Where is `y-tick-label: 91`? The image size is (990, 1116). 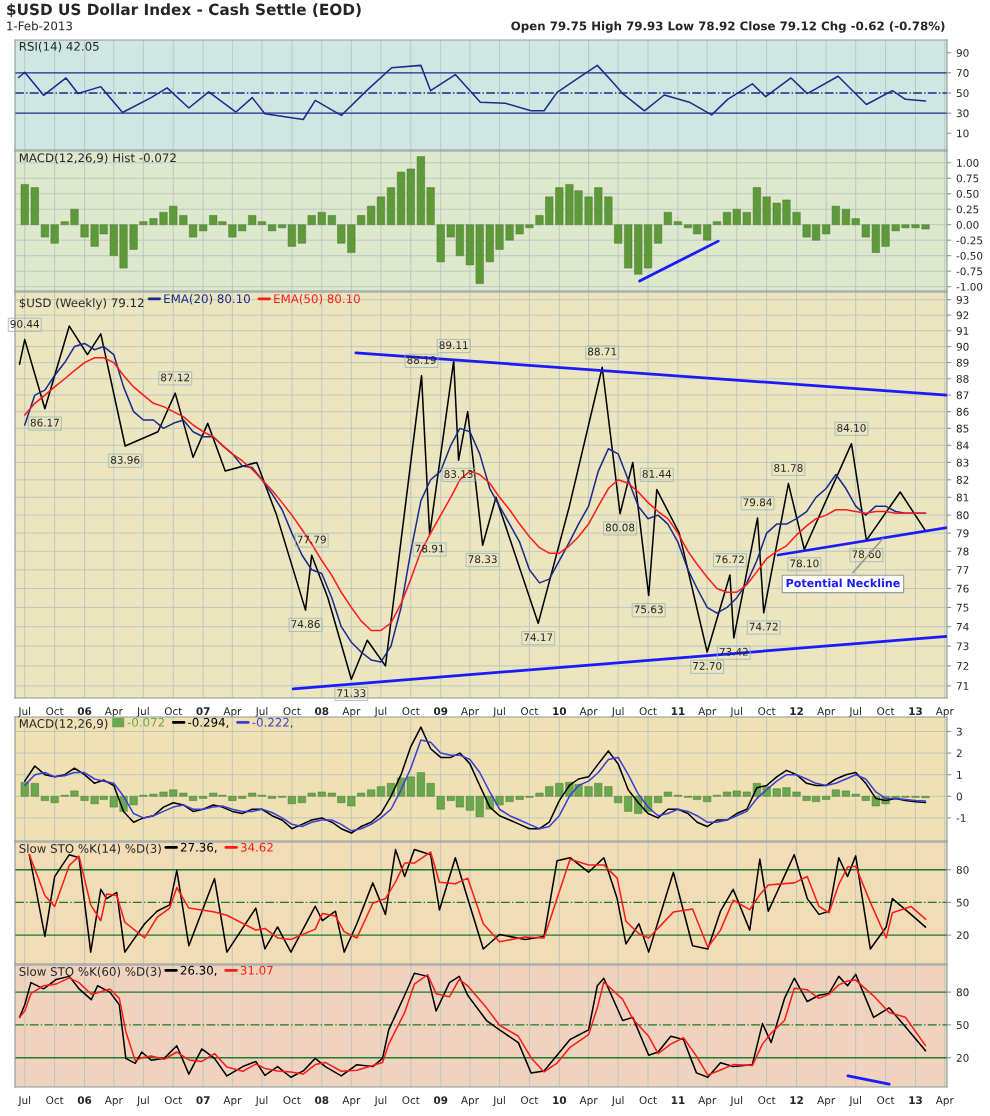
y-tick-label: 91 is located at coordinates (962, 331).